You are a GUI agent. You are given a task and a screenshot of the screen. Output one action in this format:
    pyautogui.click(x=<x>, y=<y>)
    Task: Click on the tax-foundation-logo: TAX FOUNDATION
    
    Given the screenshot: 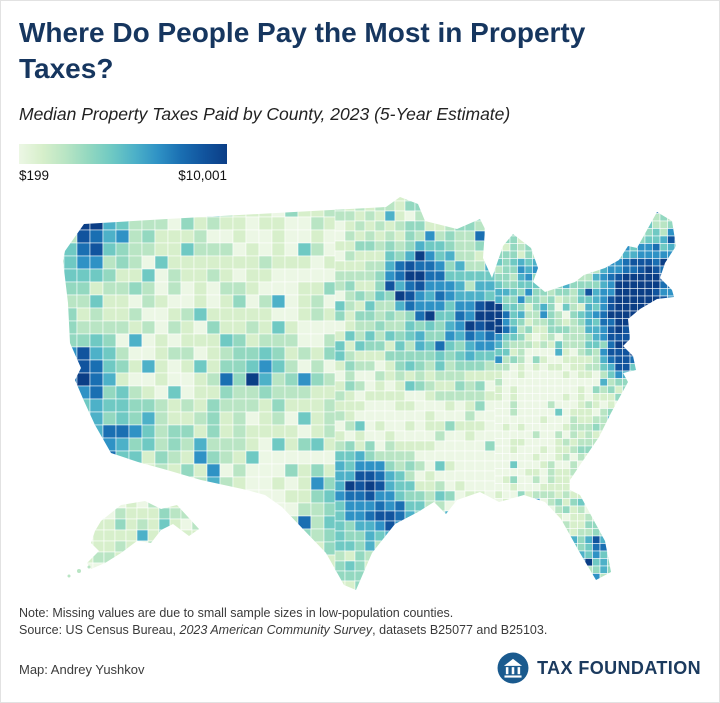 What is the action you would take?
    pyautogui.click(x=599, y=668)
    